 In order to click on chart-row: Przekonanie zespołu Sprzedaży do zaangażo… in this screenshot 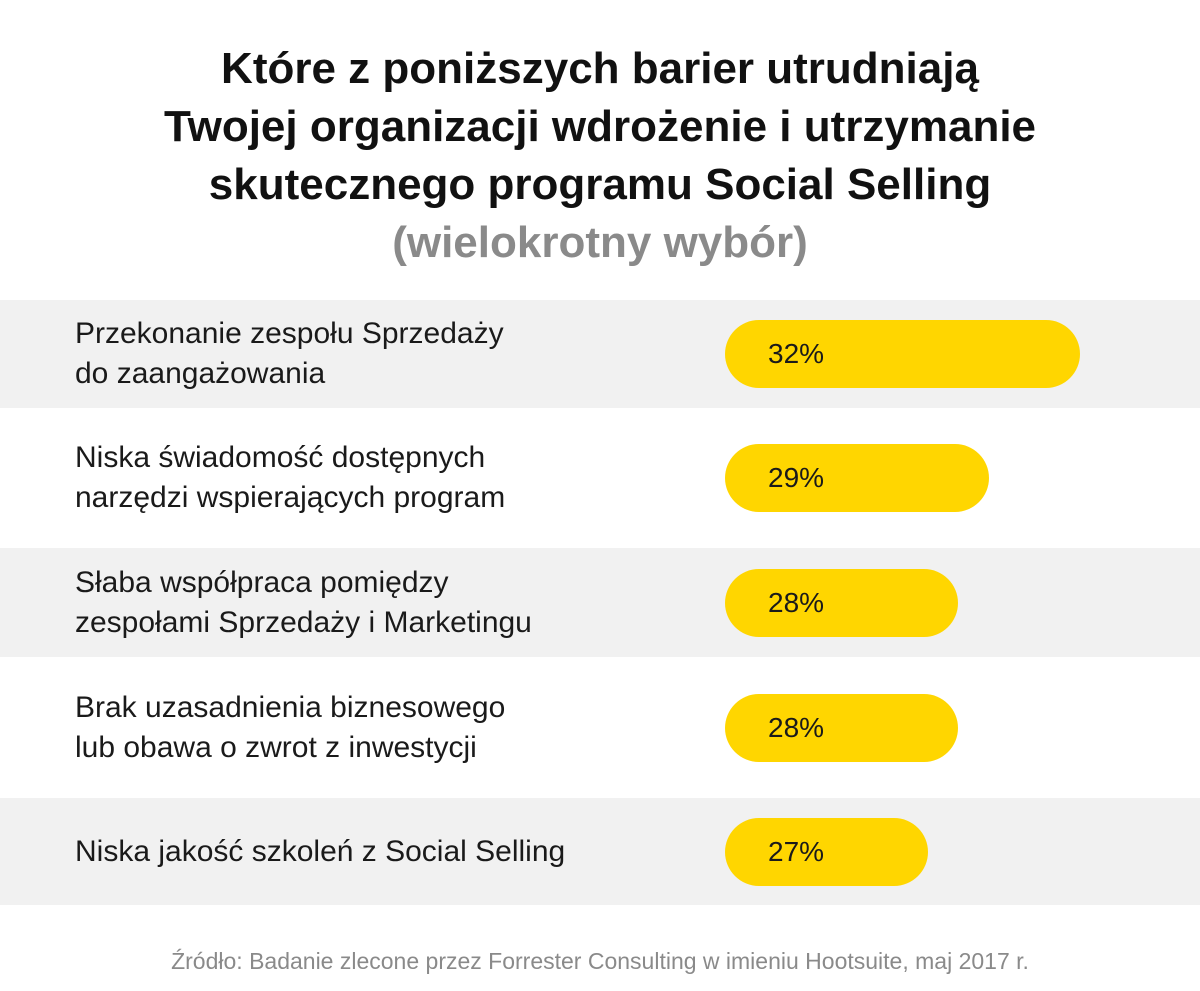, I will do `click(600, 354)`.